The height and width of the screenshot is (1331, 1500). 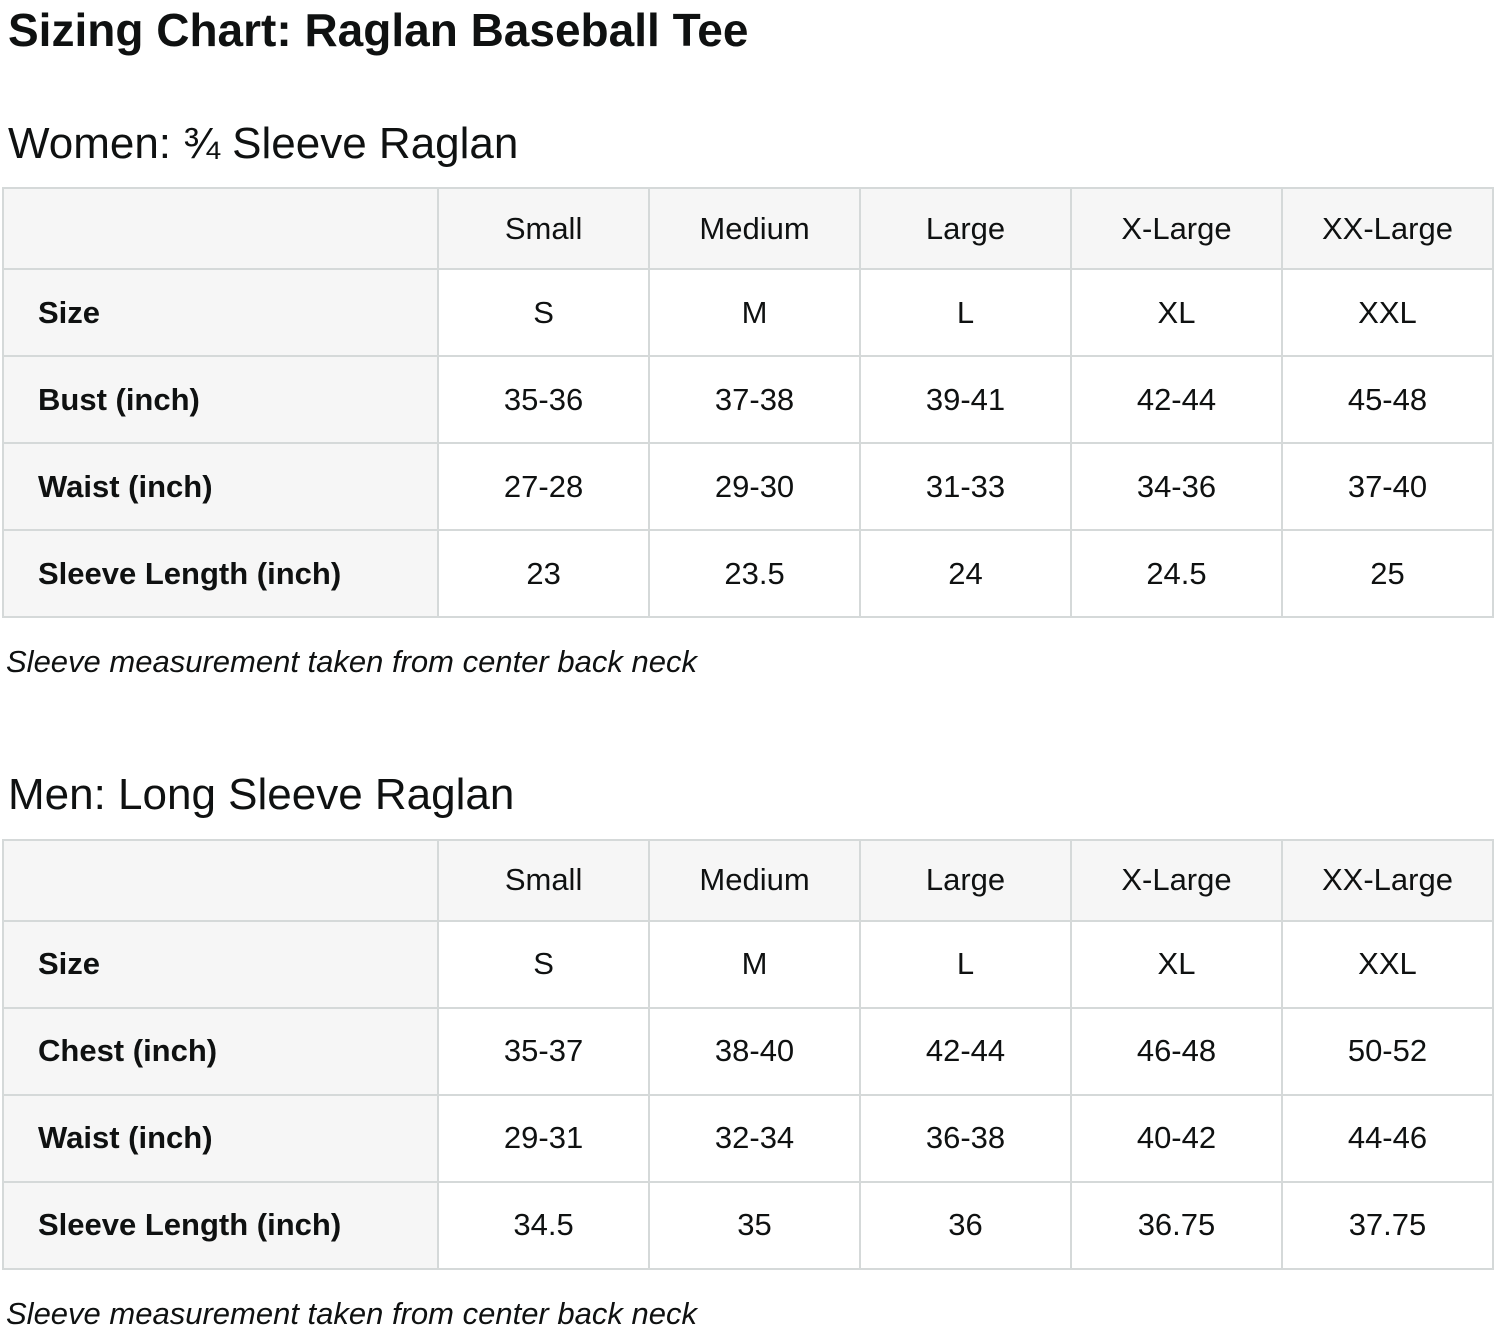 I want to click on cell-value: 50-52, so click(x=1387, y=1051).